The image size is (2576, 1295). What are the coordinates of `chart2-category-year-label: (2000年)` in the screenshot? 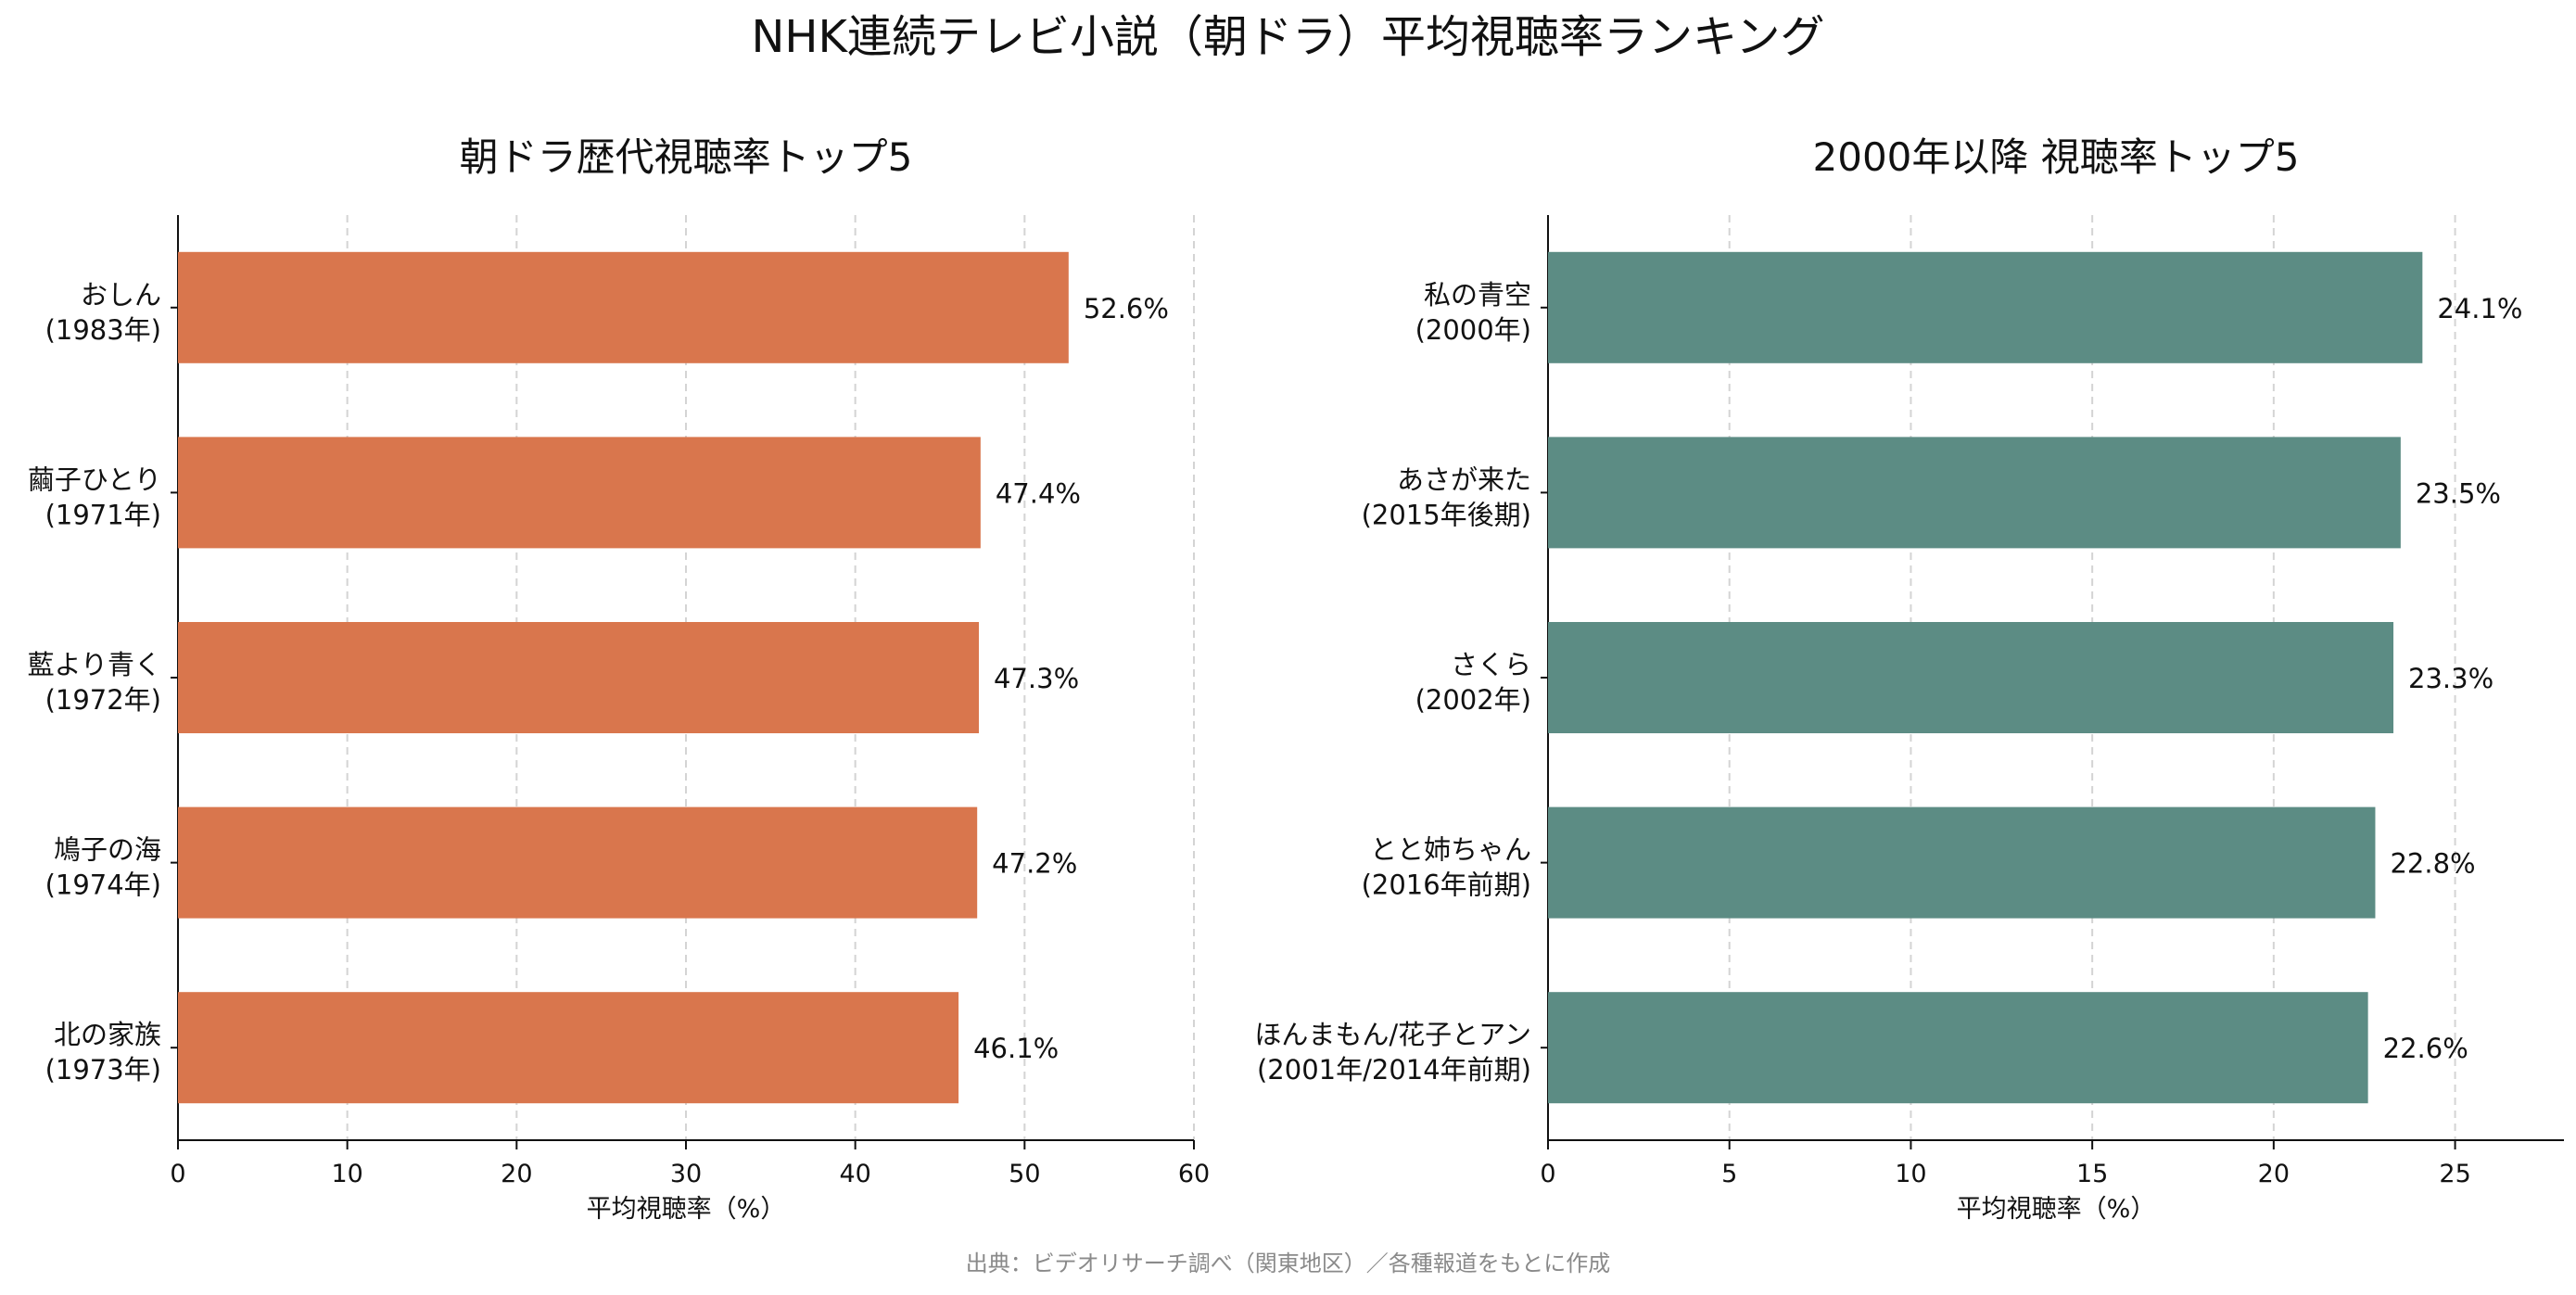 It's located at (1473, 330).